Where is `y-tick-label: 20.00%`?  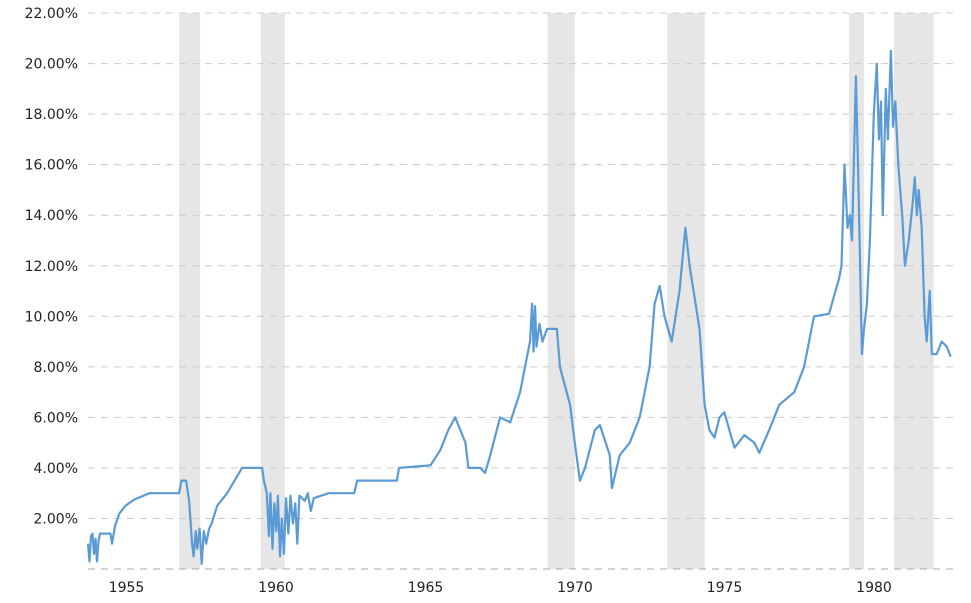
y-tick-label: 20.00% is located at coordinates (51, 65).